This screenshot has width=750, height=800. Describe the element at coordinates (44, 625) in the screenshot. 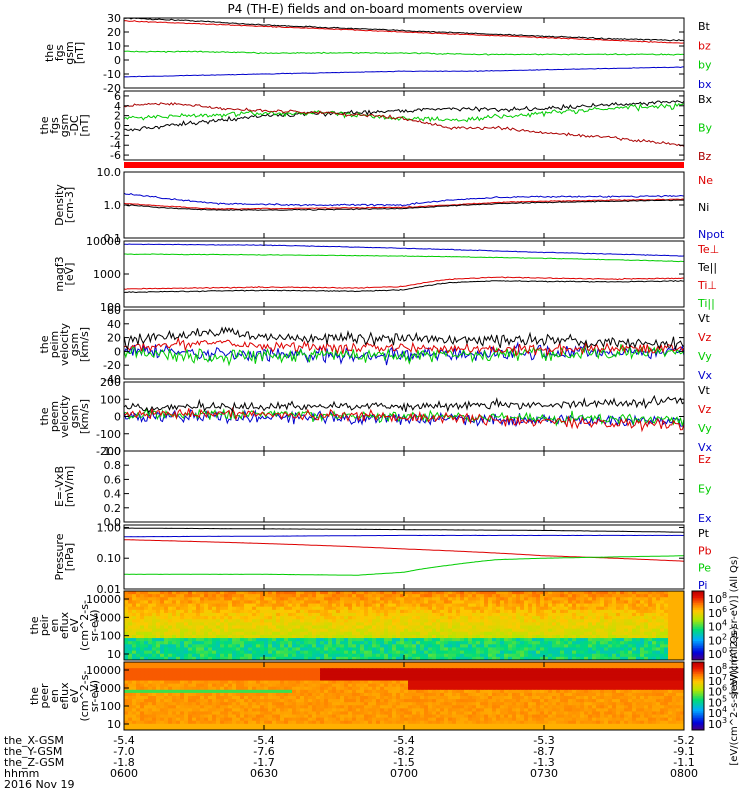

I see `ylabel-line: peir` at that location.